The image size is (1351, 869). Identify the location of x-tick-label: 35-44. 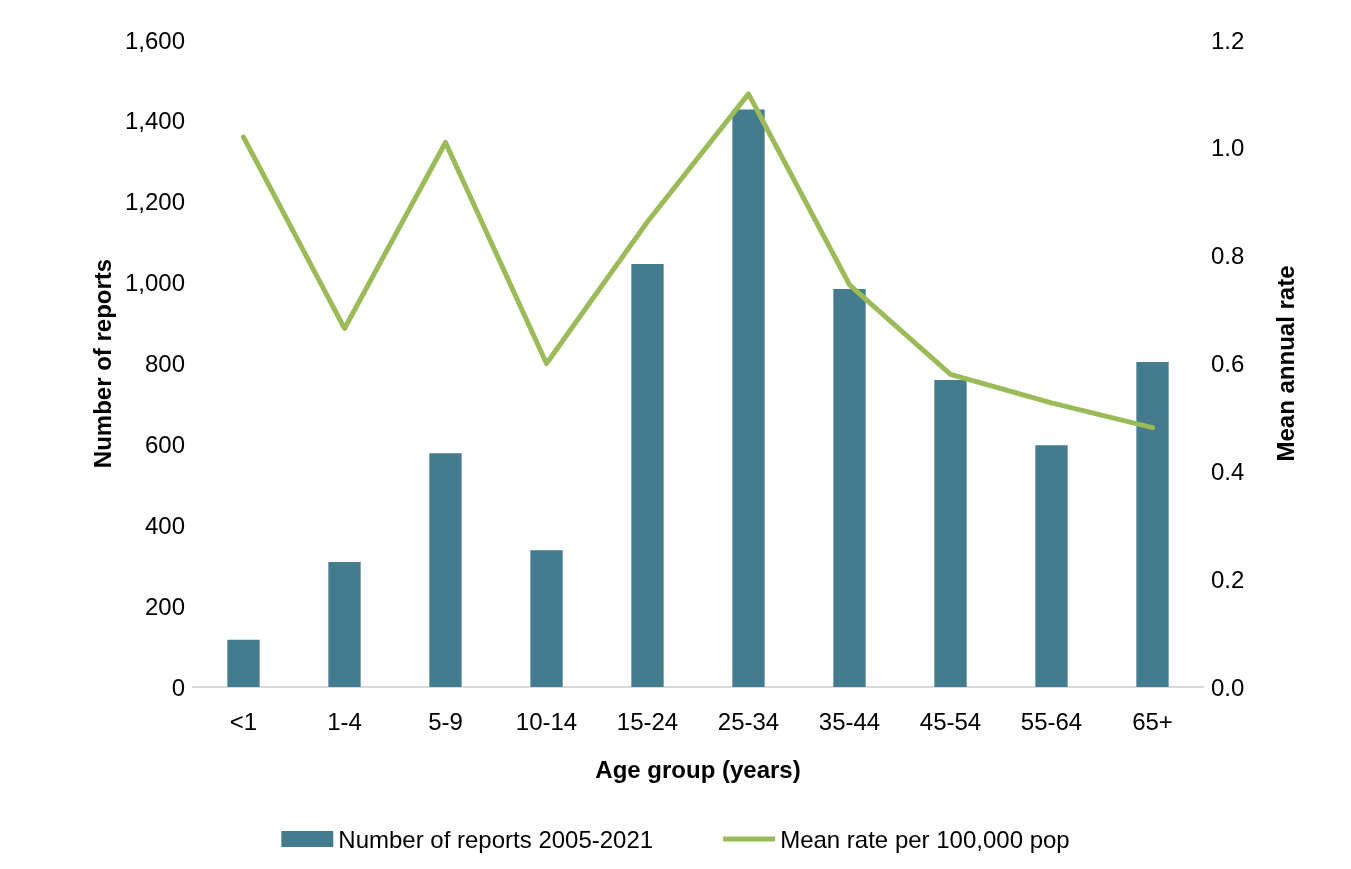
(849, 721).